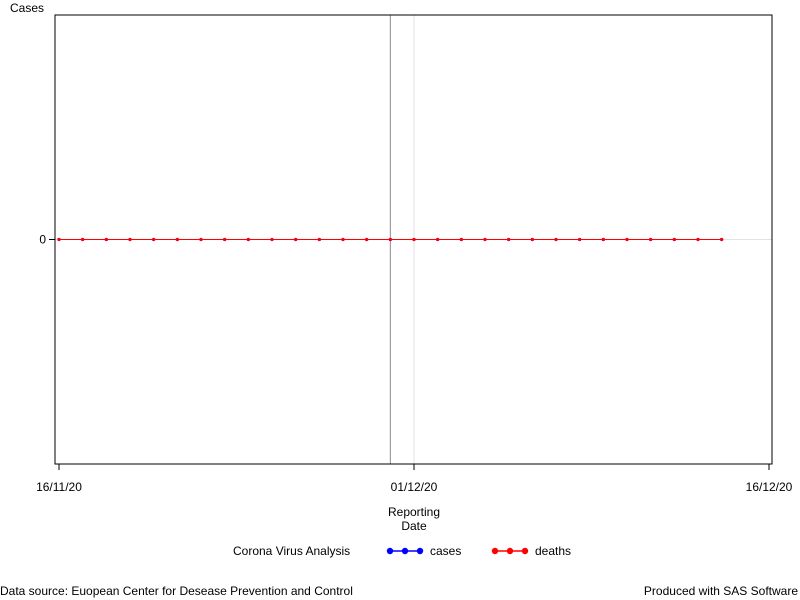 The image size is (800, 600). I want to click on legend-title: Corona Virus Analysis, so click(292, 551).